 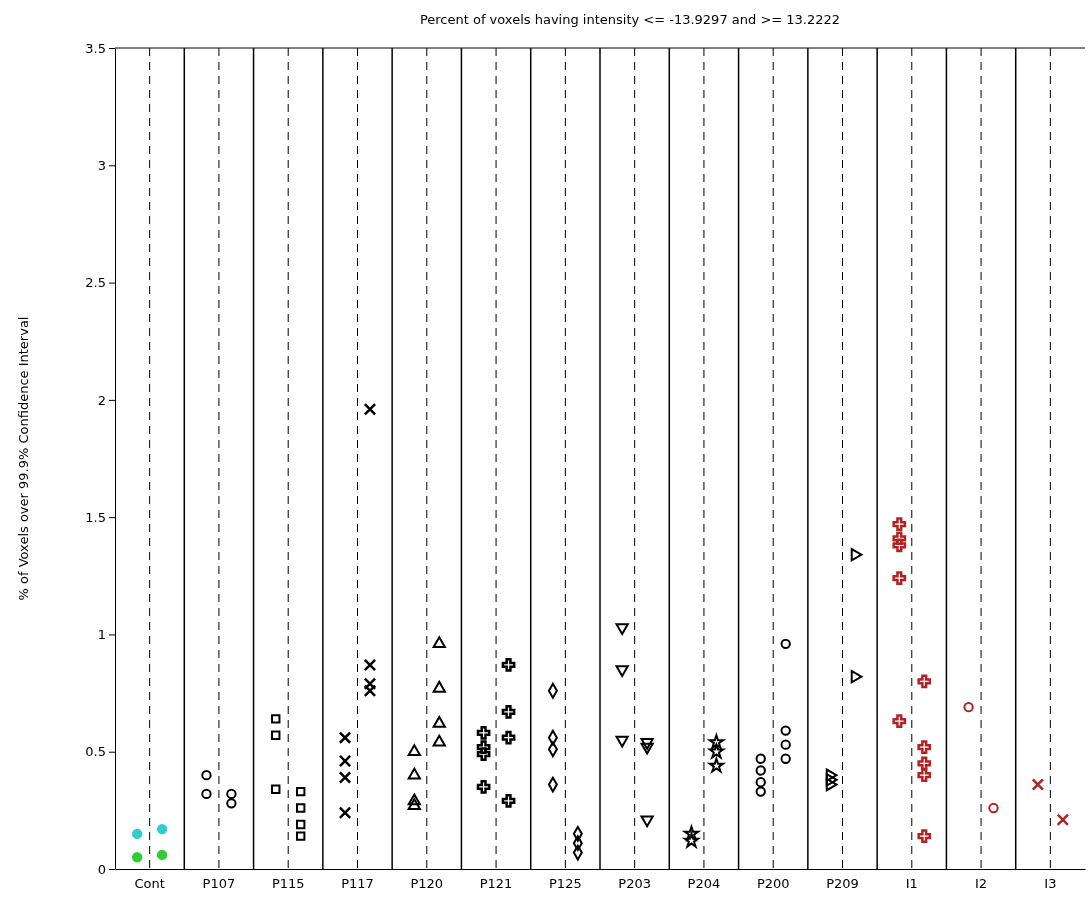 What do you see at coordinates (630, 19) in the screenshot?
I see `chart-title: Percent of voxels having intensity <= -13.9297 and >= 13.2222` at bounding box center [630, 19].